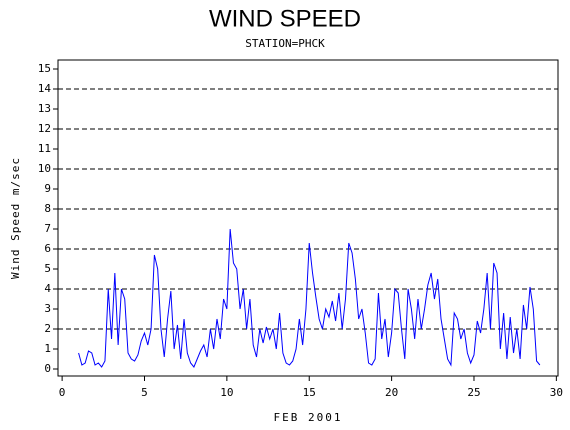 The image size is (570, 430). I want to click on chart-title: WIND SPEED, so click(285, 18).